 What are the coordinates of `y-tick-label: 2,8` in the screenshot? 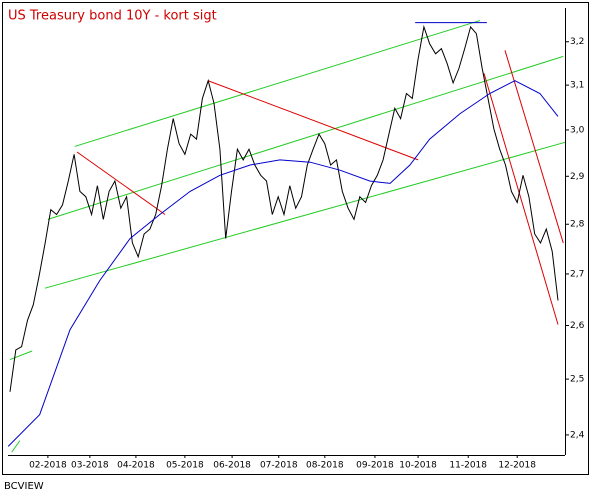 It's located at (577, 225).